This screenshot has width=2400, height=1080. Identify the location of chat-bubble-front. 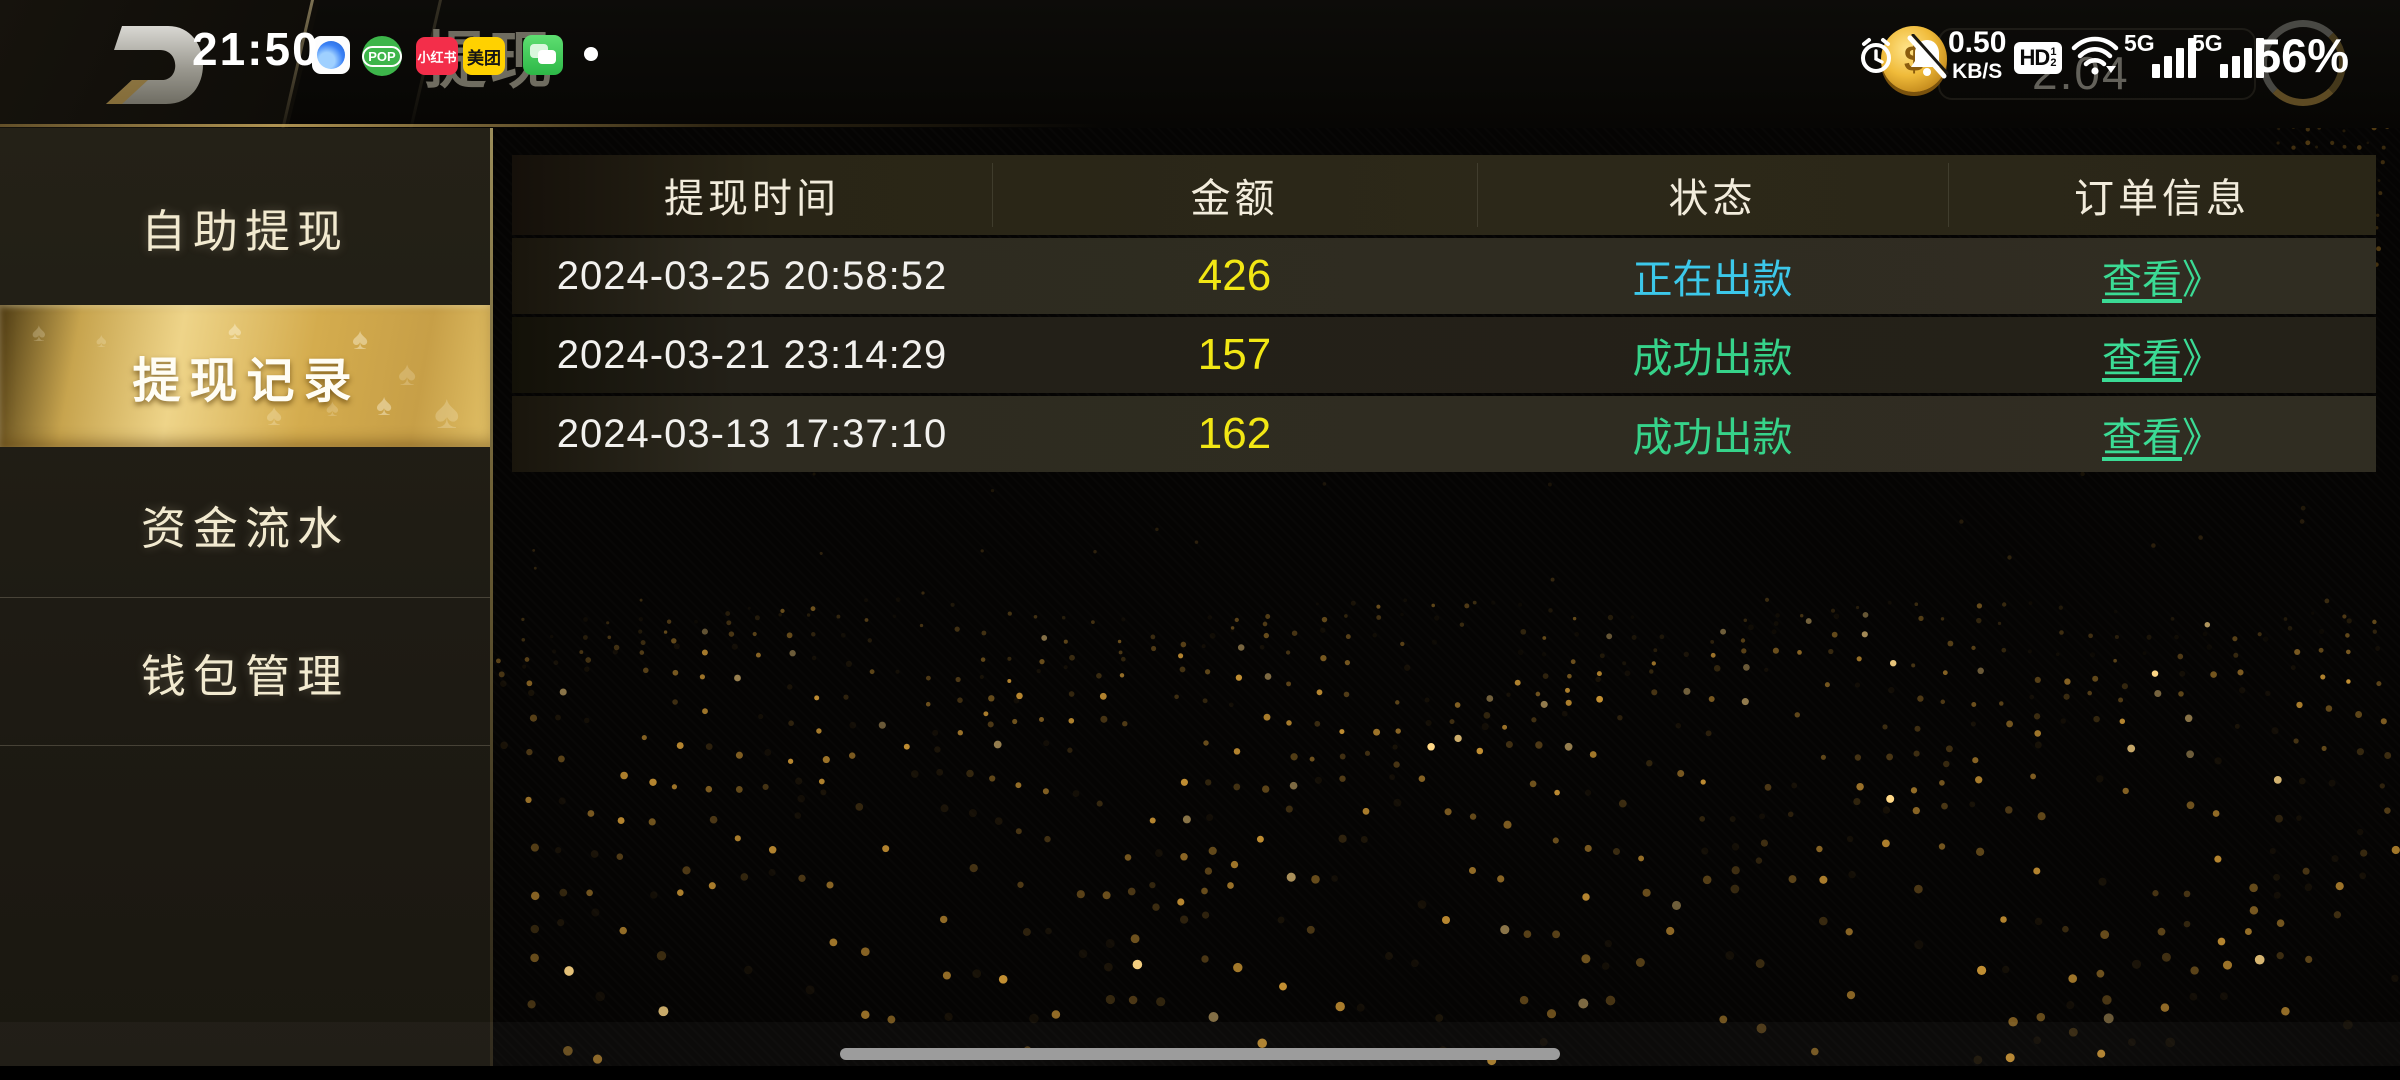
(547, 57).